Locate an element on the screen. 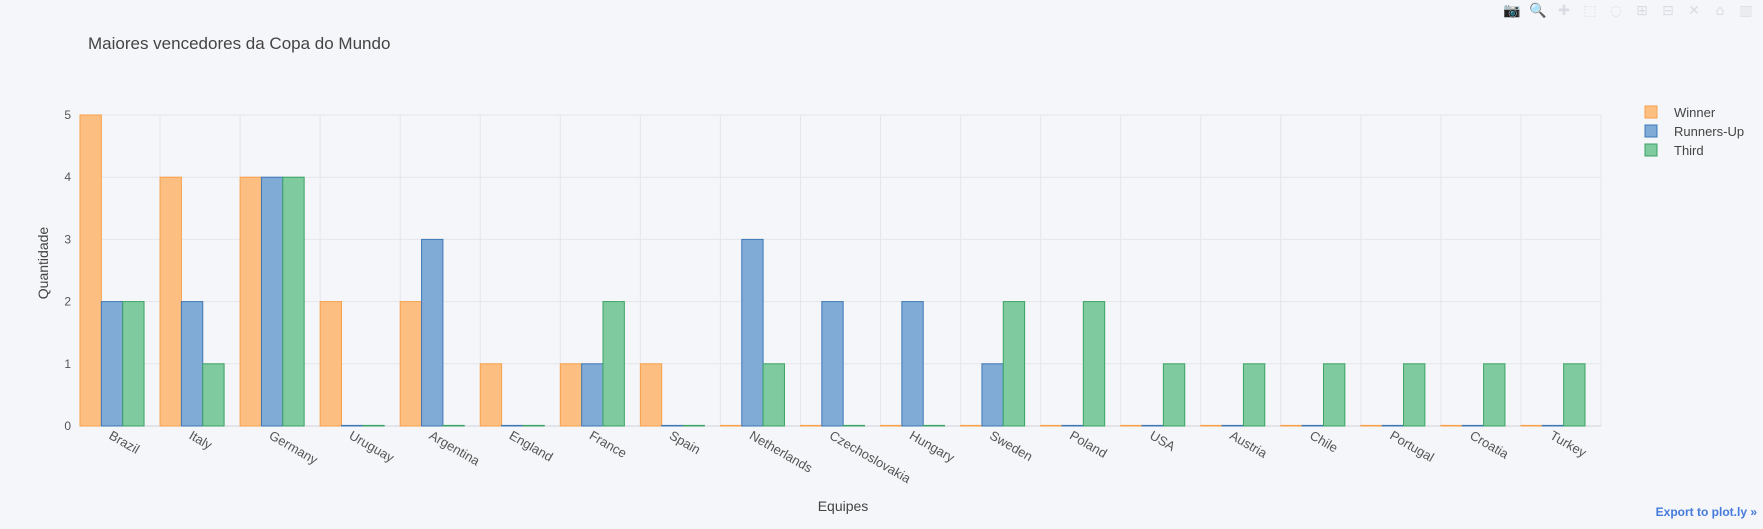  bar-runners-up-spain is located at coordinates (672, 425).